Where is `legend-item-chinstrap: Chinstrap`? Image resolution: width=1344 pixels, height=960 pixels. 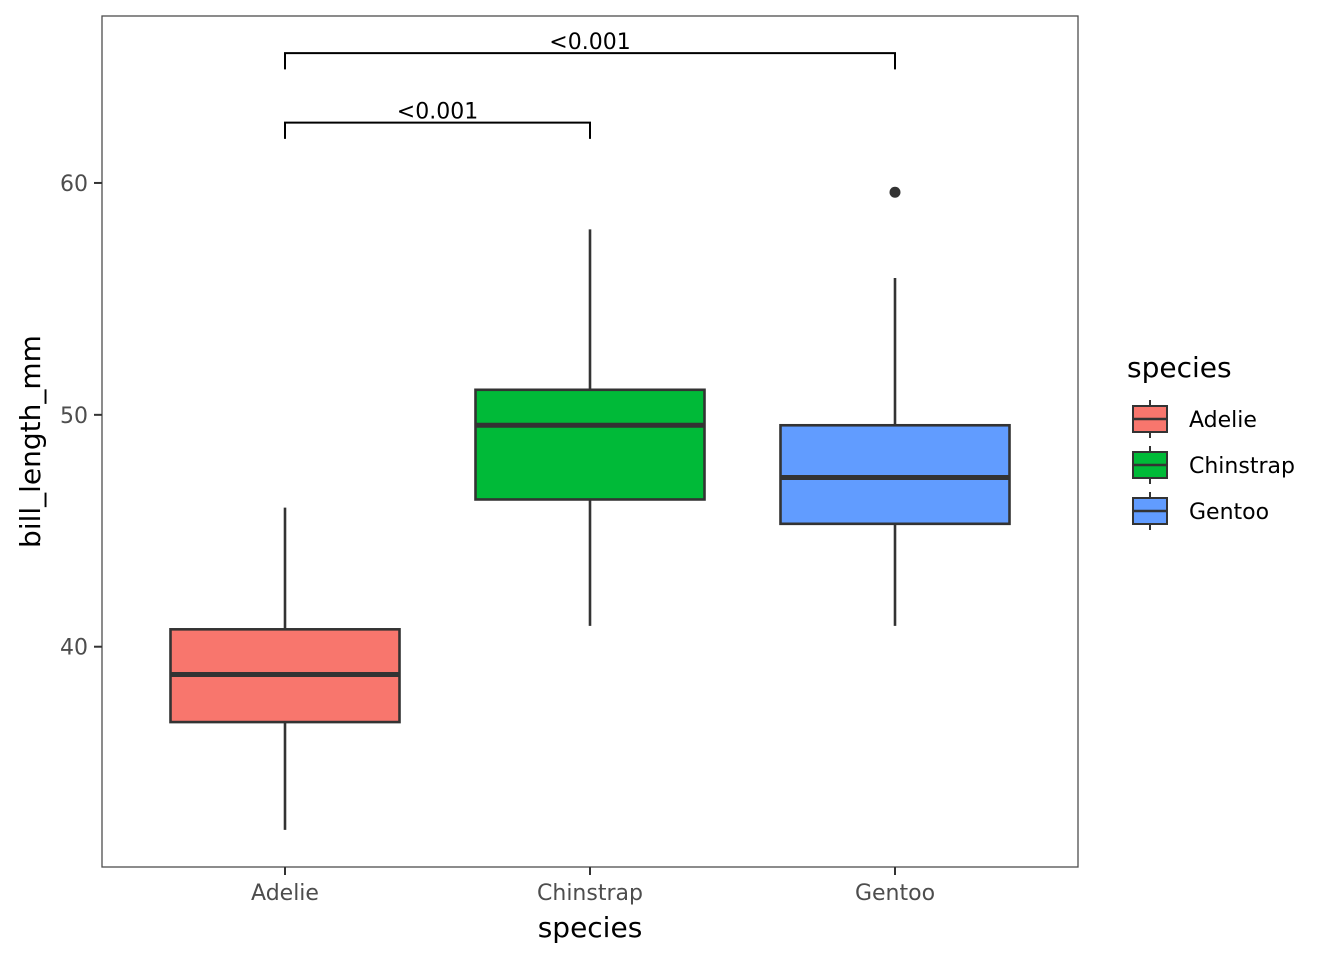
legend-item-chinstrap: Chinstrap is located at coordinates (1213, 465).